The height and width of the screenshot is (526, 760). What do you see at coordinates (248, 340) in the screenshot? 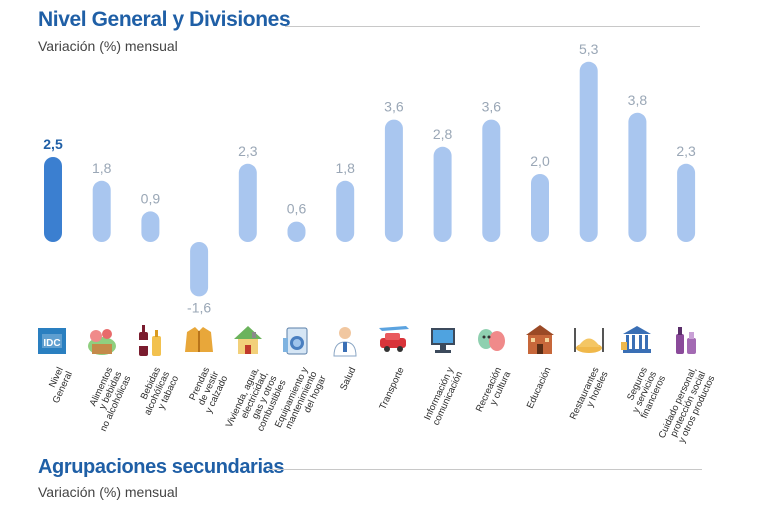
I see `house-icon` at bounding box center [248, 340].